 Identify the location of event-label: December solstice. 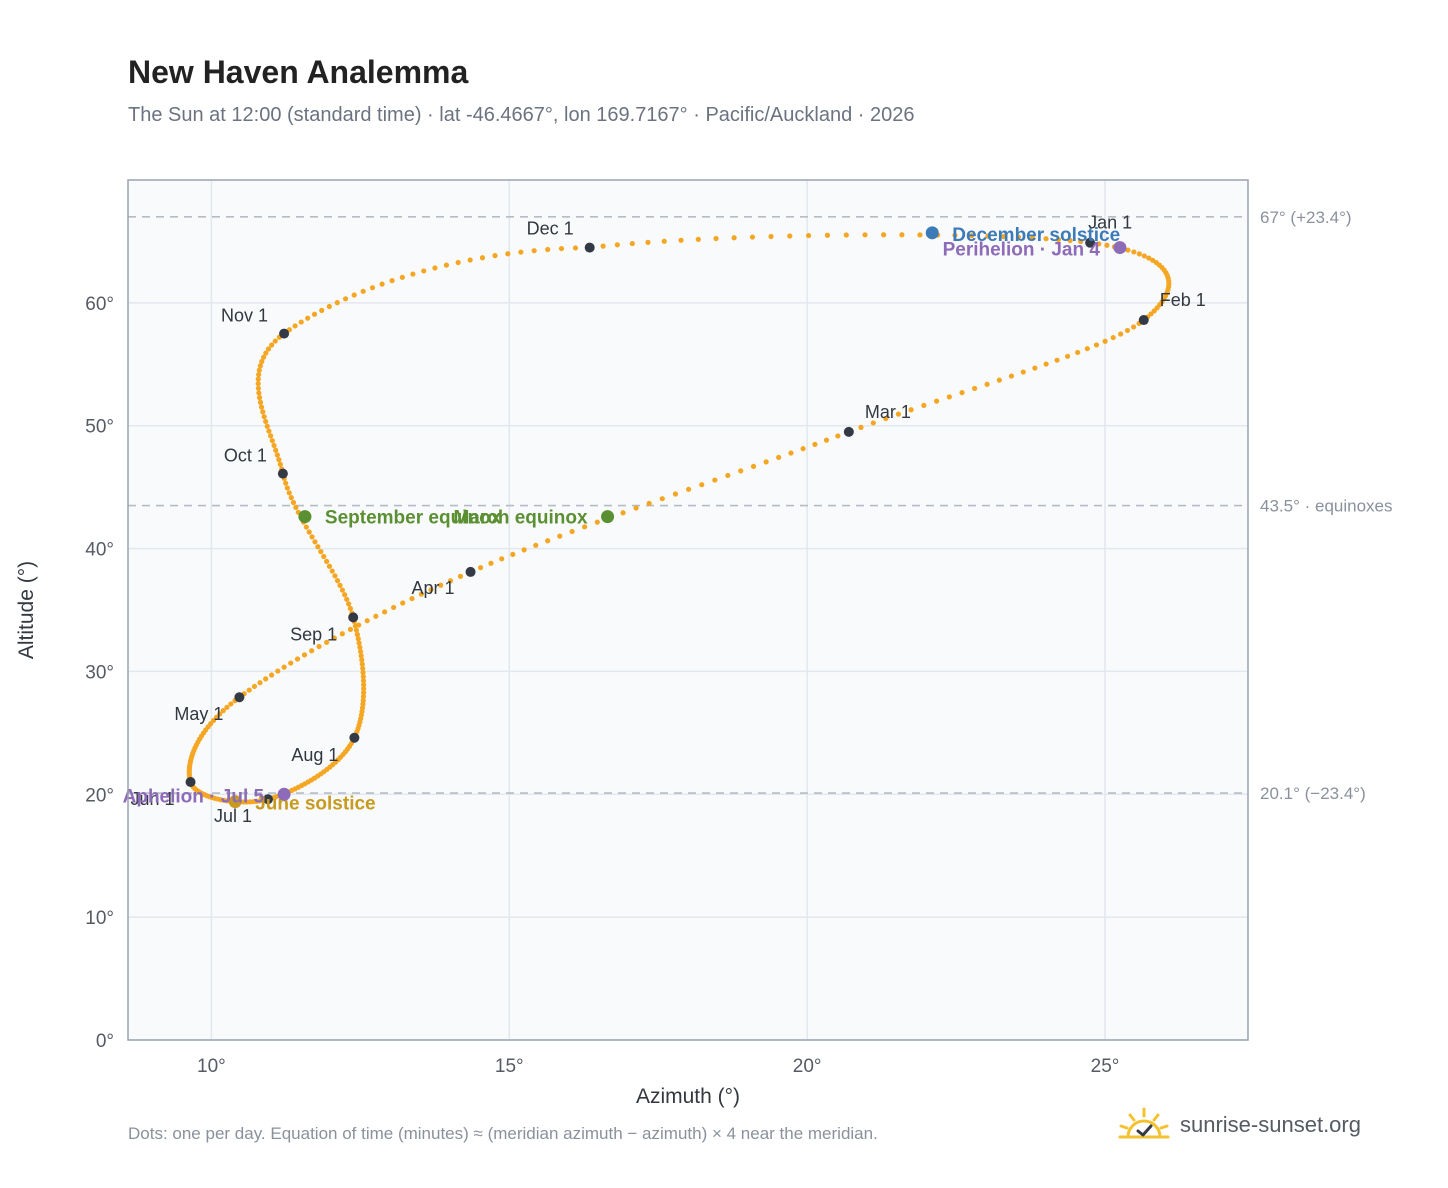
(1036, 235).